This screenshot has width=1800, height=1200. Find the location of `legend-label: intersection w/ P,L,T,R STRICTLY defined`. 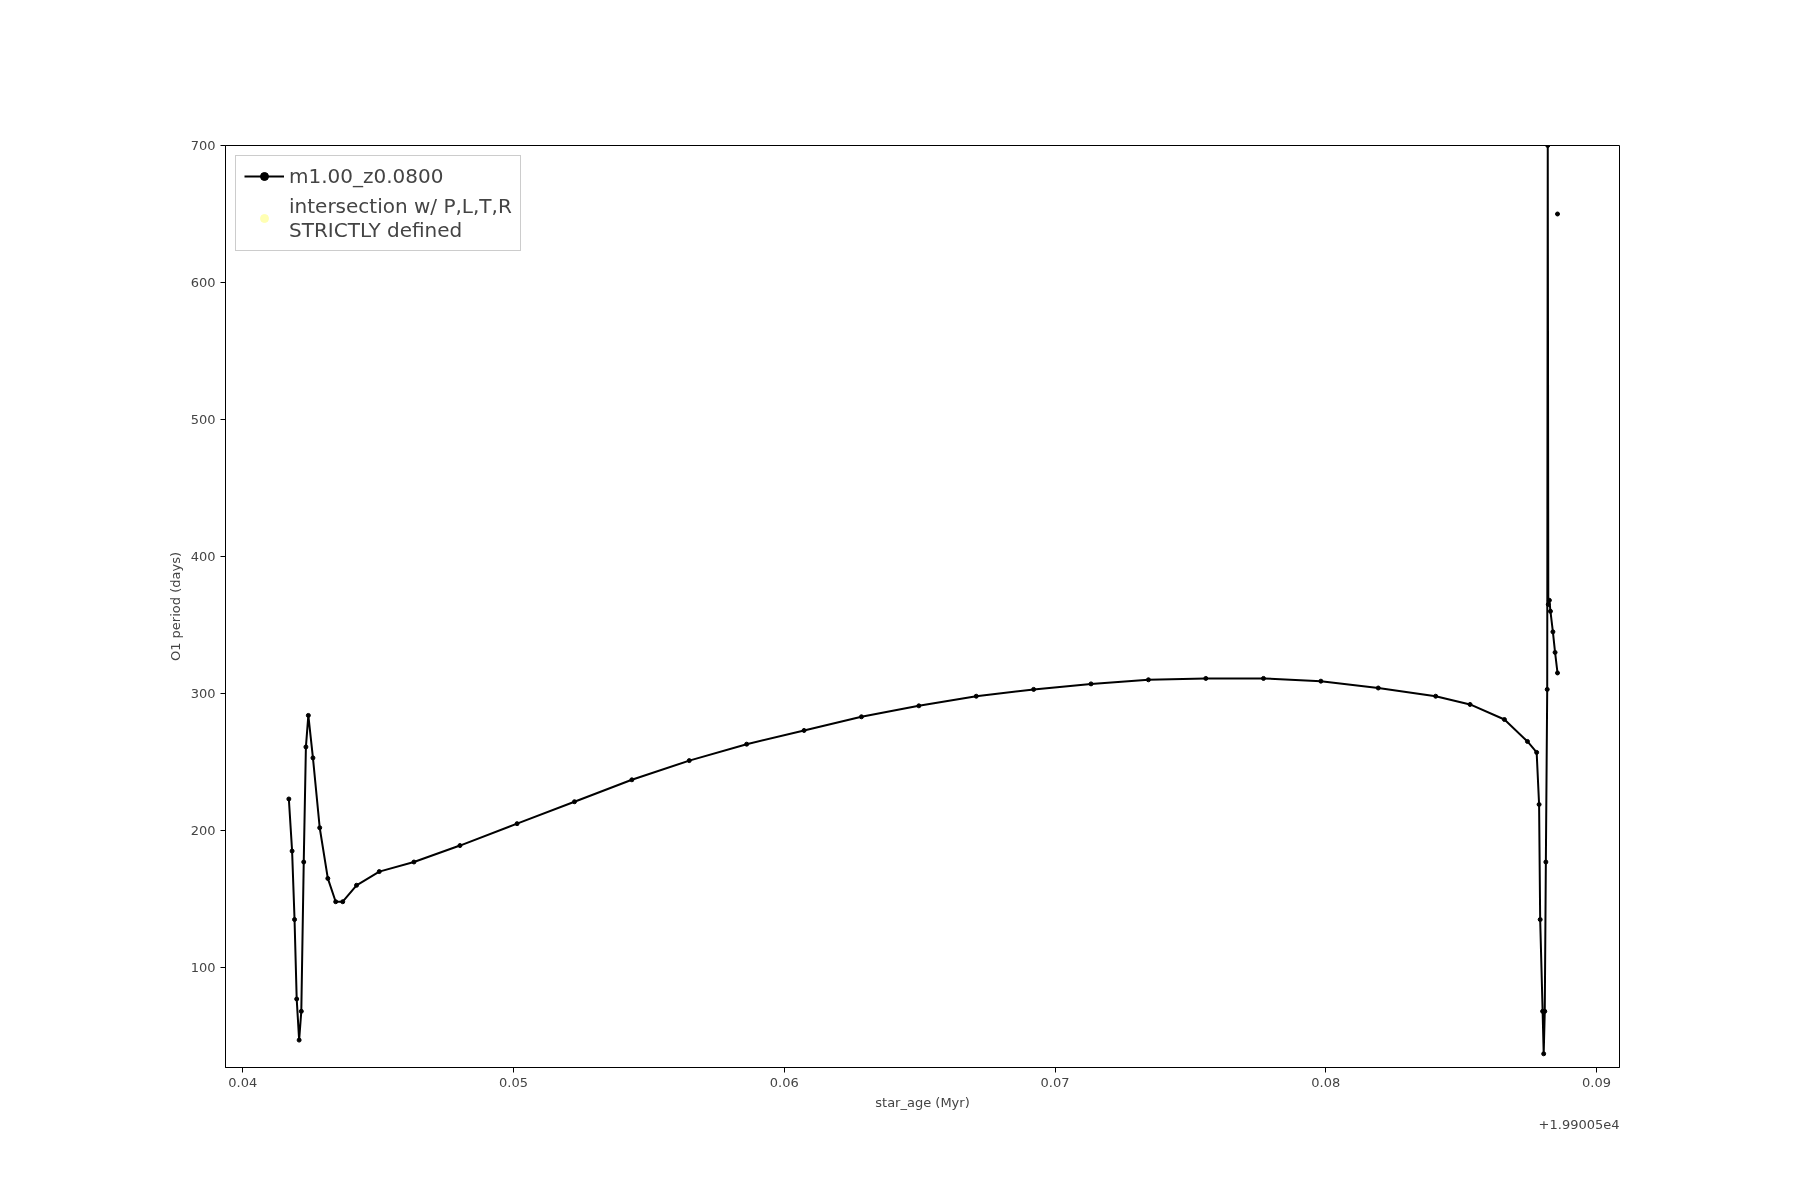

legend-label: intersection w/ P,L,T,R STRICTLY defined is located at coordinates (400, 218).